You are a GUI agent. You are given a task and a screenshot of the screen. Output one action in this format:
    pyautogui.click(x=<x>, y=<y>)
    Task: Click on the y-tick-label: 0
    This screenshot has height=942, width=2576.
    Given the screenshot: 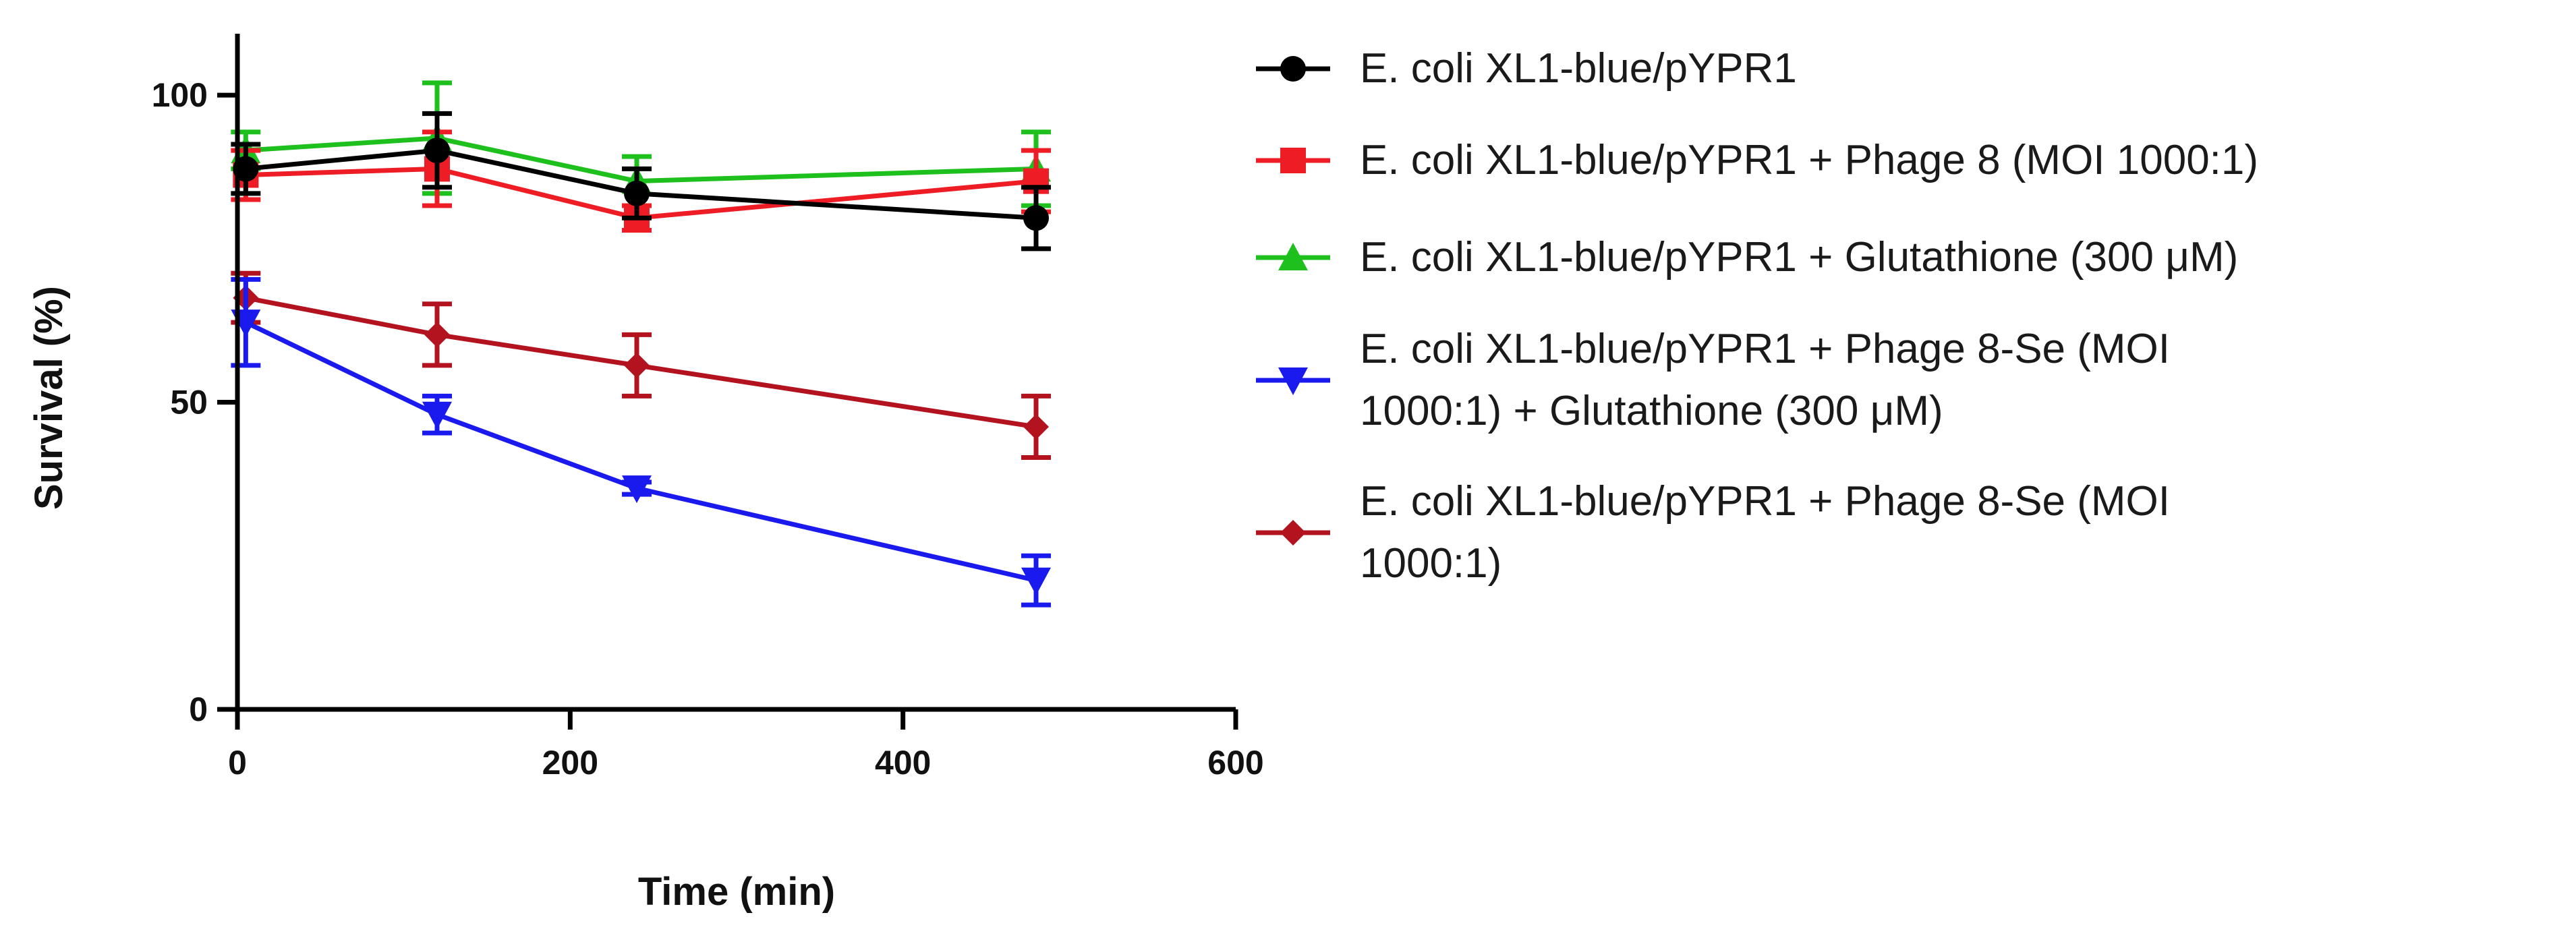 What is the action you would take?
    pyautogui.click(x=198, y=709)
    